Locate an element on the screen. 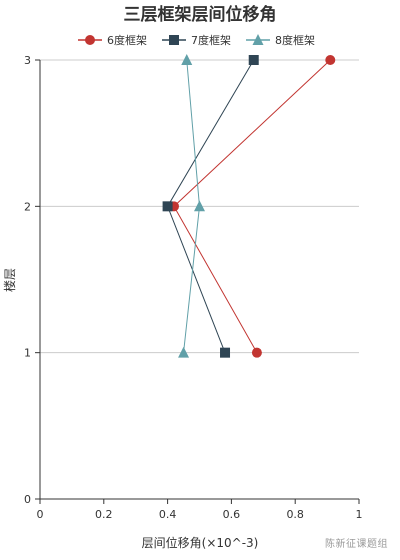 The height and width of the screenshot is (560, 400). legend-label-2: 7度框架 is located at coordinates (211, 40).